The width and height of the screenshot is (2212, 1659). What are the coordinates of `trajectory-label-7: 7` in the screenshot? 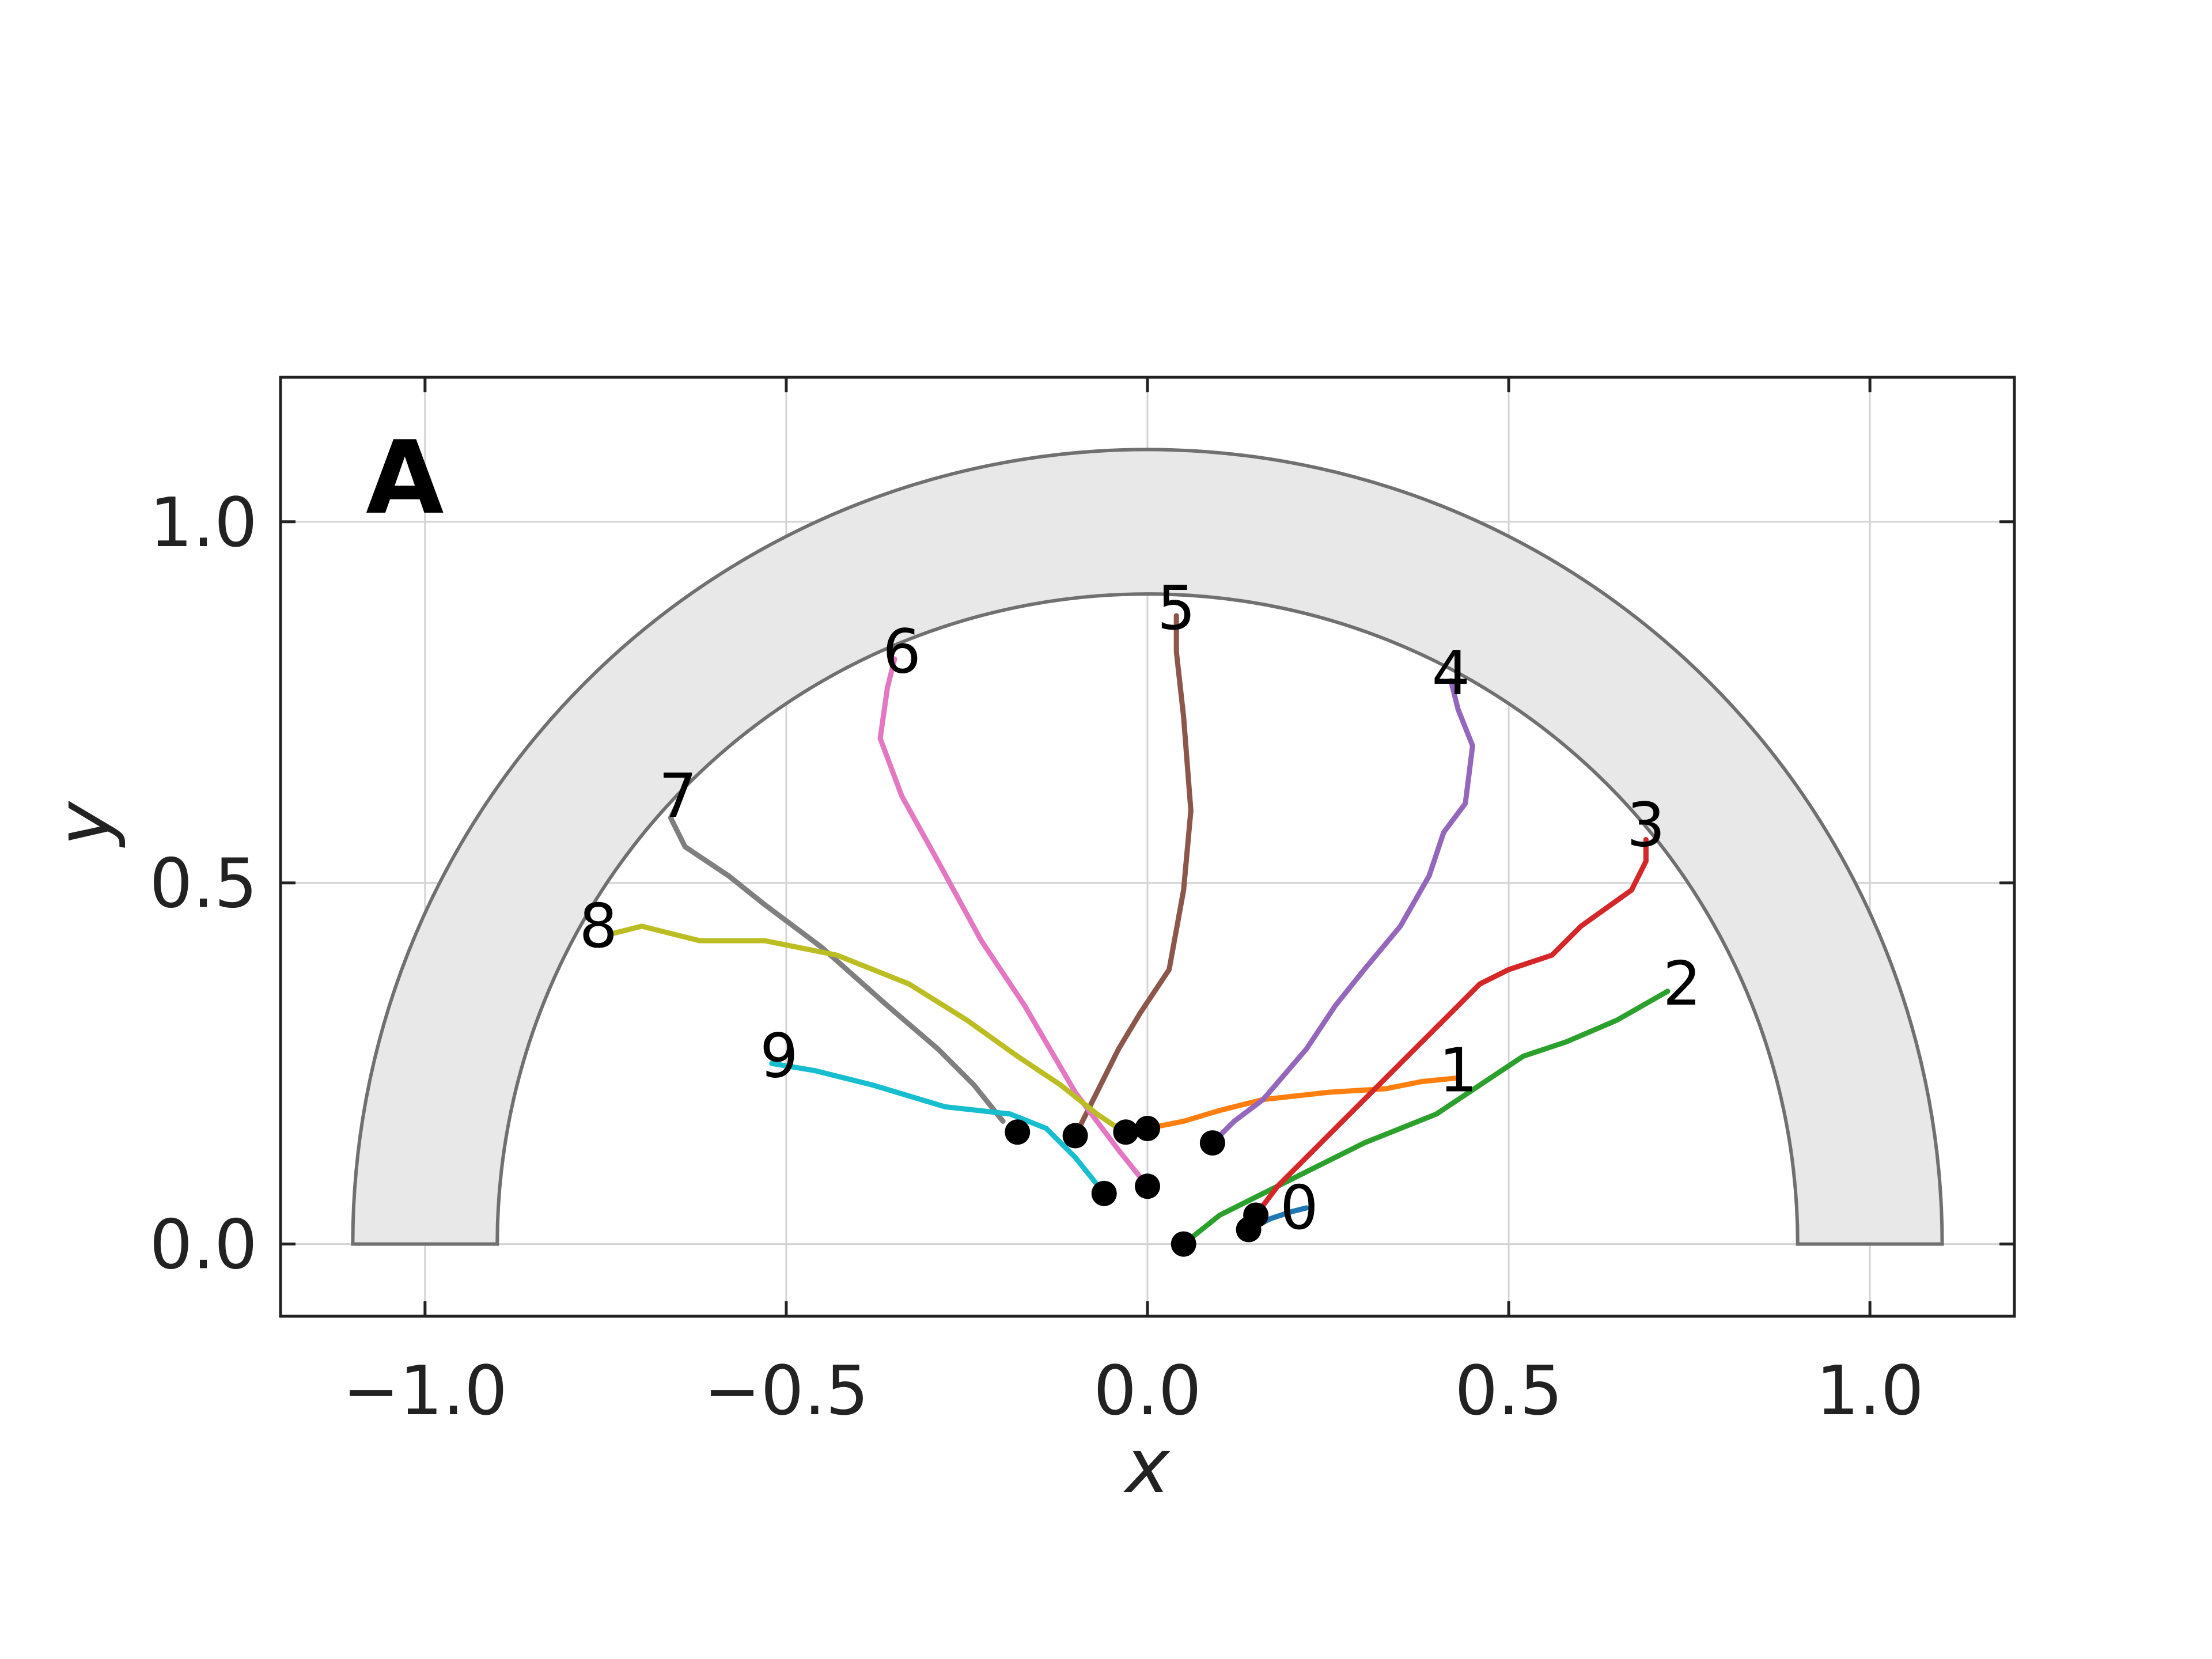 It's located at (677, 796).